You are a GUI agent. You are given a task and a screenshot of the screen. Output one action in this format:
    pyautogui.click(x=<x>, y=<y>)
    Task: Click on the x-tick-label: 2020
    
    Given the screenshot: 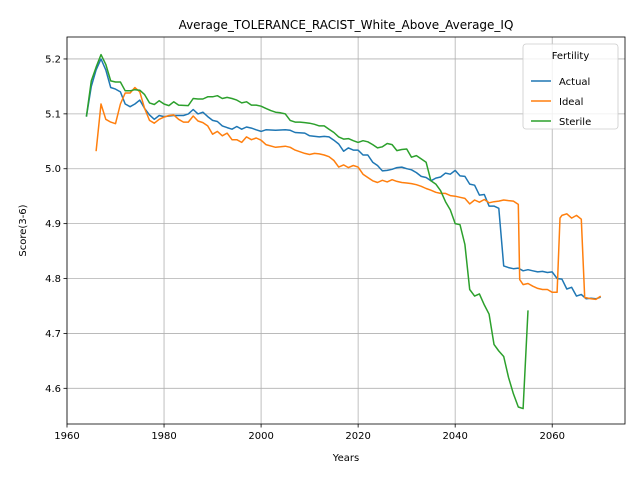 What is the action you would take?
    pyautogui.click(x=357, y=436)
    